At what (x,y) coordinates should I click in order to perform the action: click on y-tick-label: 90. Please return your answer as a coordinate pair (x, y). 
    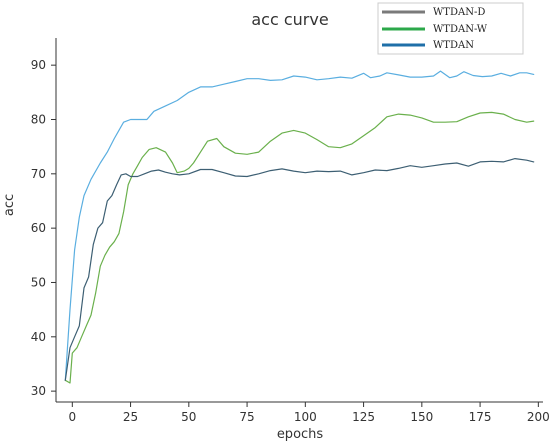
    Looking at the image, I should click on (38, 65).